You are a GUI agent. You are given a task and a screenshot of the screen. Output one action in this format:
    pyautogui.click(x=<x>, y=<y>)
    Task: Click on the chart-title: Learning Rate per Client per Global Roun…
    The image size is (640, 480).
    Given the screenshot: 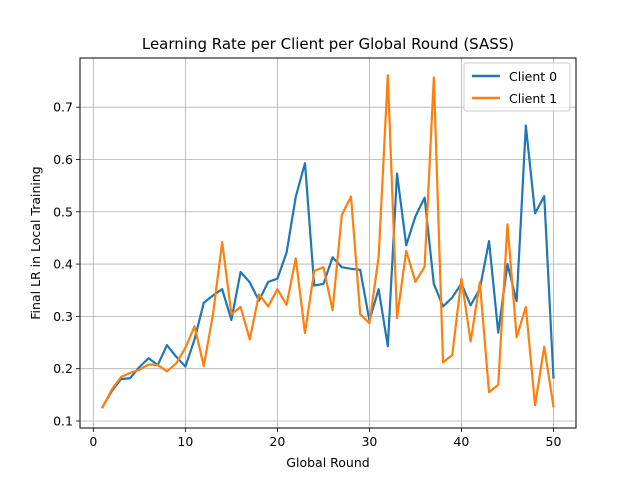 What is the action you would take?
    pyautogui.click(x=328, y=44)
    